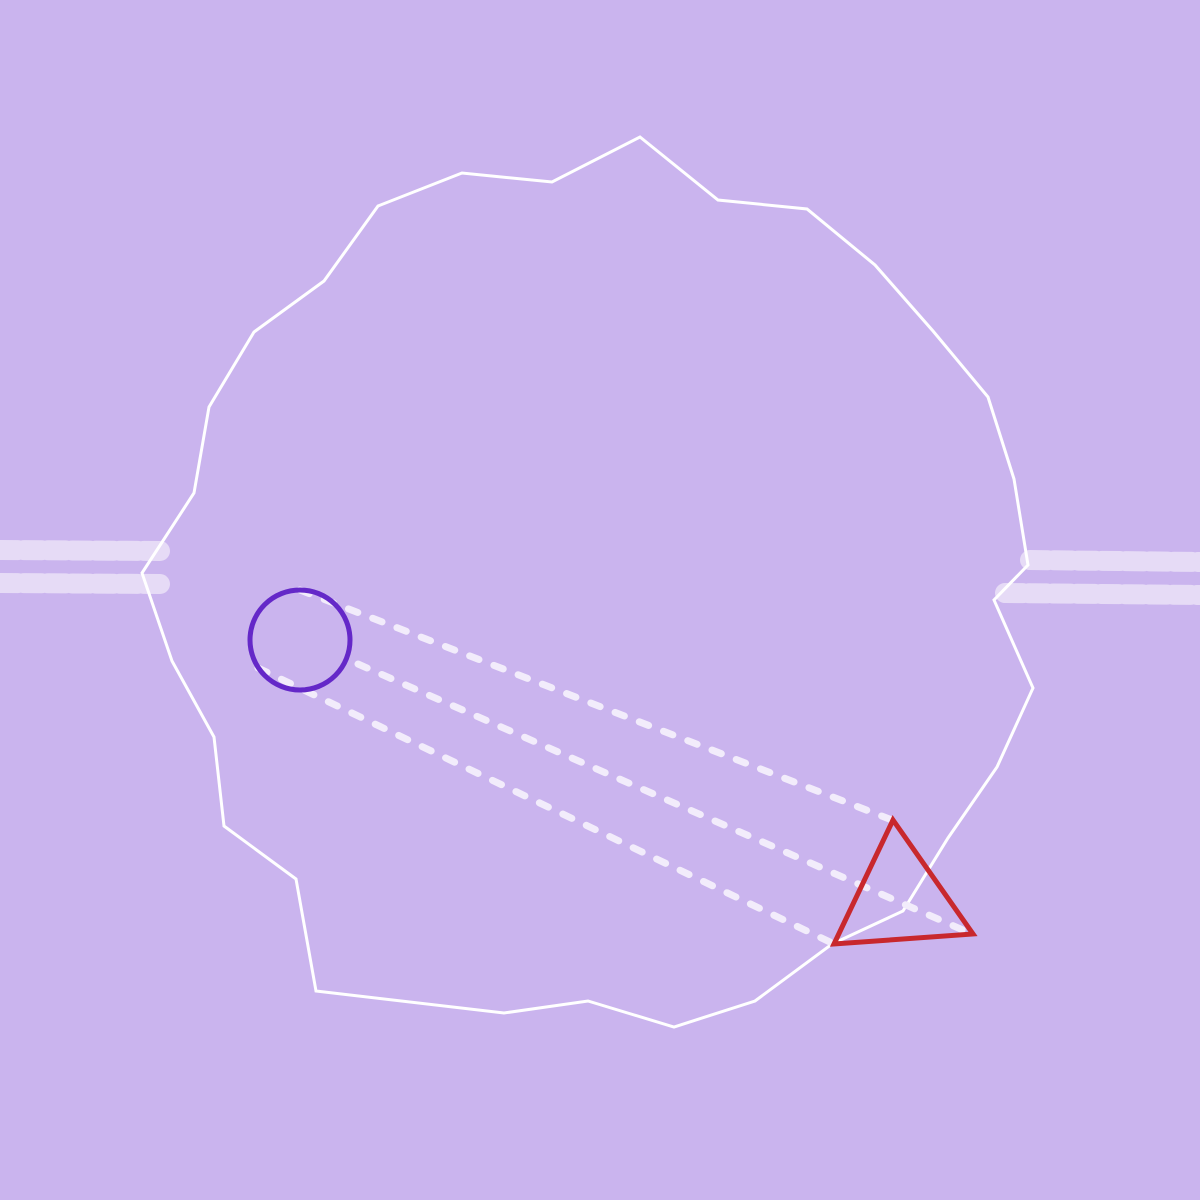 This screenshot has width=1200, height=1200. What do you see at coordinates (1097, 594) in the screenshot?
I see `road-right-lower-lane` at bounding box center [1097, 594].